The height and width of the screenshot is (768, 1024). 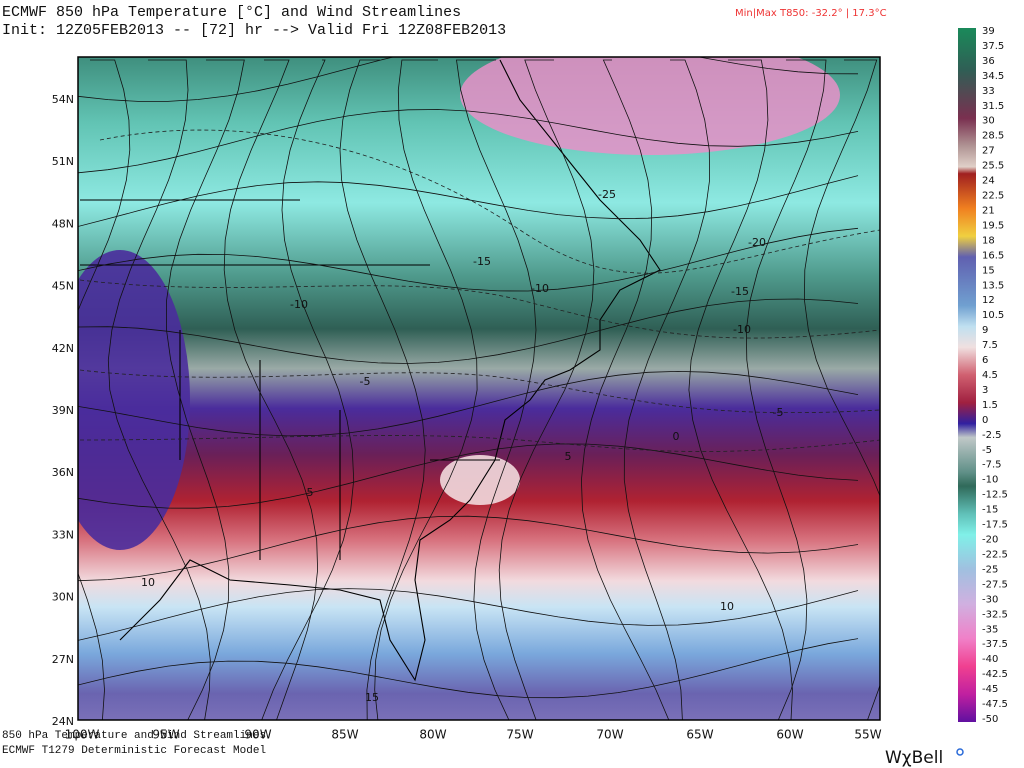 What do you see at coordinates (63, 597) in the screenshot?
I see `lat-label: 30N` at bounding box center [63, 597].